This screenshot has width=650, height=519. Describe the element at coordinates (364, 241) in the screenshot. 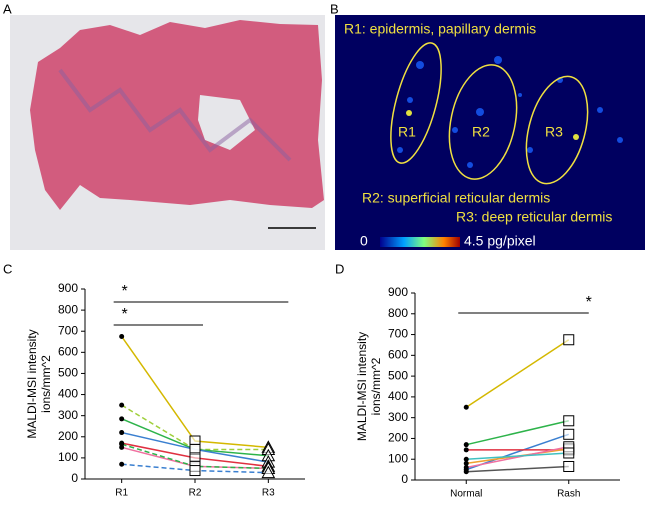

I see `colorbar-label: 0` at that location.